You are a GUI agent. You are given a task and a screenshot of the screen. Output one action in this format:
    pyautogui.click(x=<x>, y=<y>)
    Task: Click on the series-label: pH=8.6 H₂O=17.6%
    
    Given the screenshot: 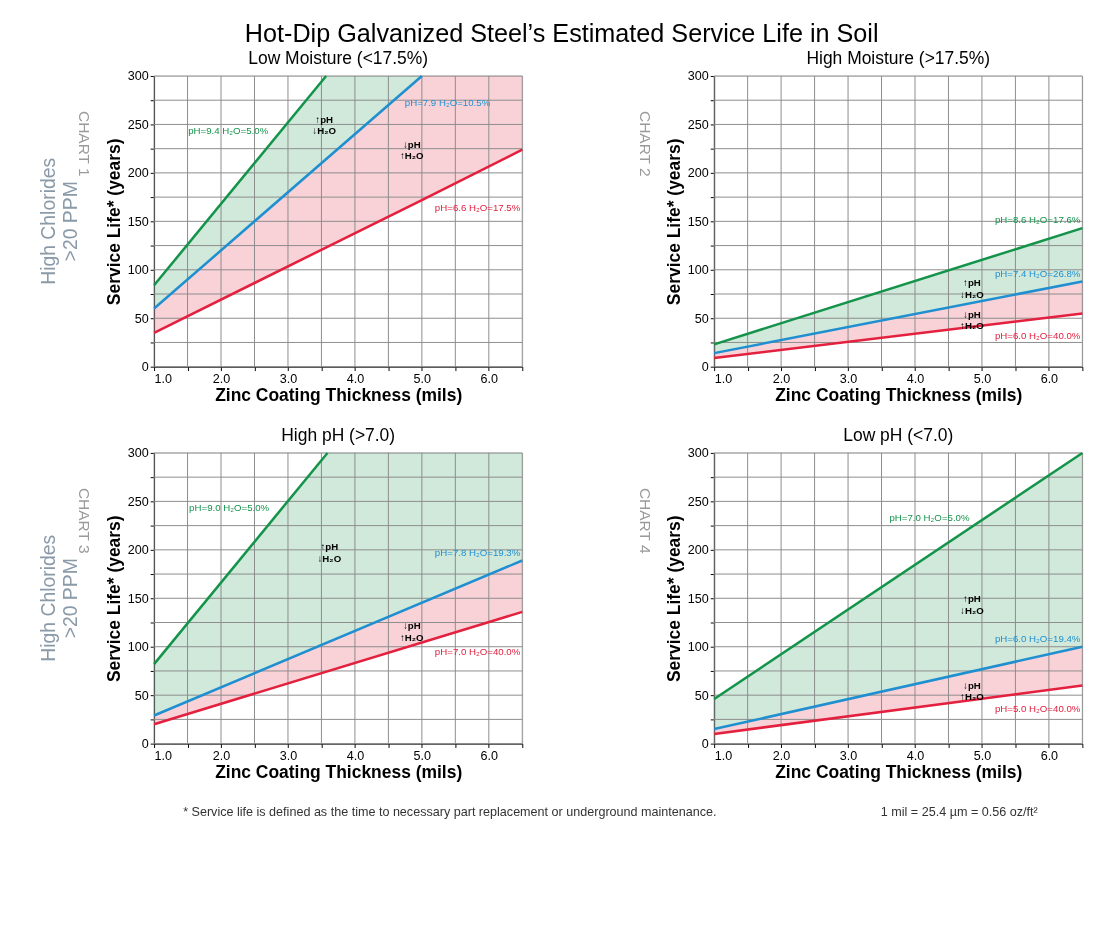 What is the action you would take?
    pyautogui.click(x=1037, y=220)
    